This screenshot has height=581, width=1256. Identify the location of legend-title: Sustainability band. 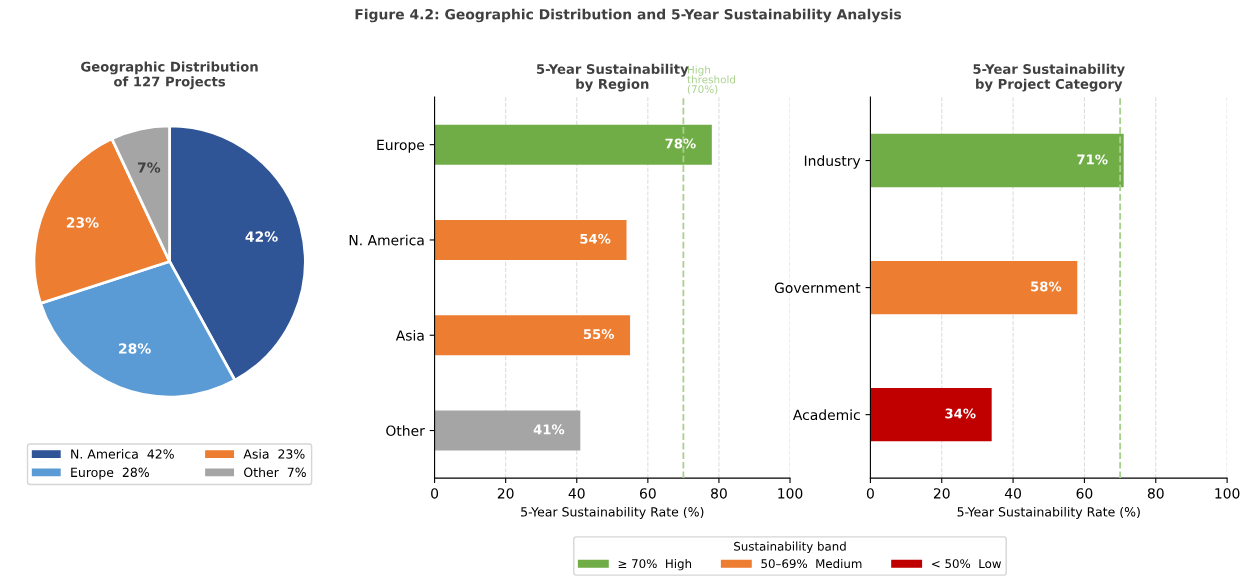
(790, 547).